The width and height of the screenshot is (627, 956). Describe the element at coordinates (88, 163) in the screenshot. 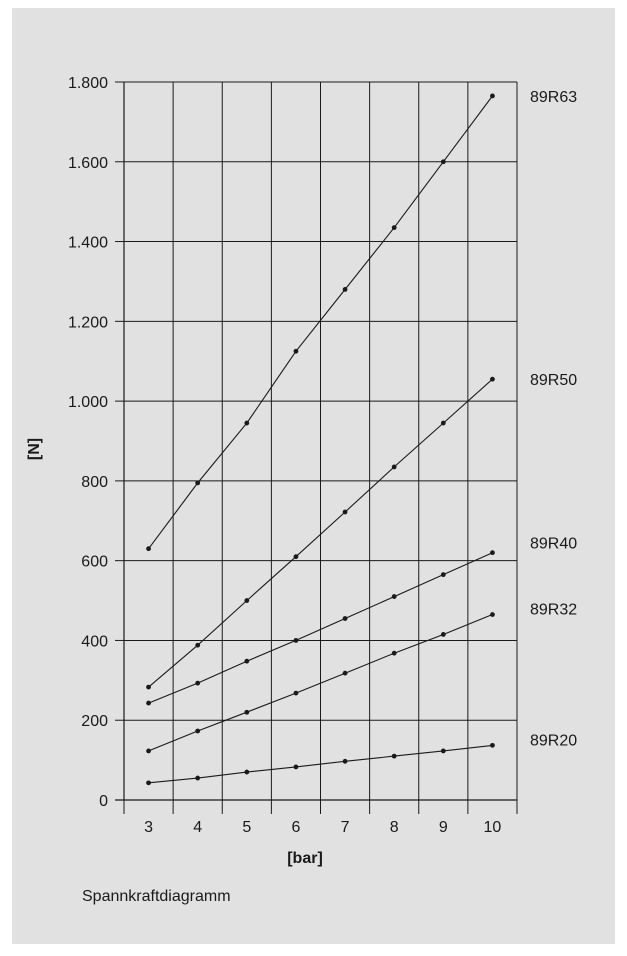

I see `y-tick-label: 1.600` at that location.